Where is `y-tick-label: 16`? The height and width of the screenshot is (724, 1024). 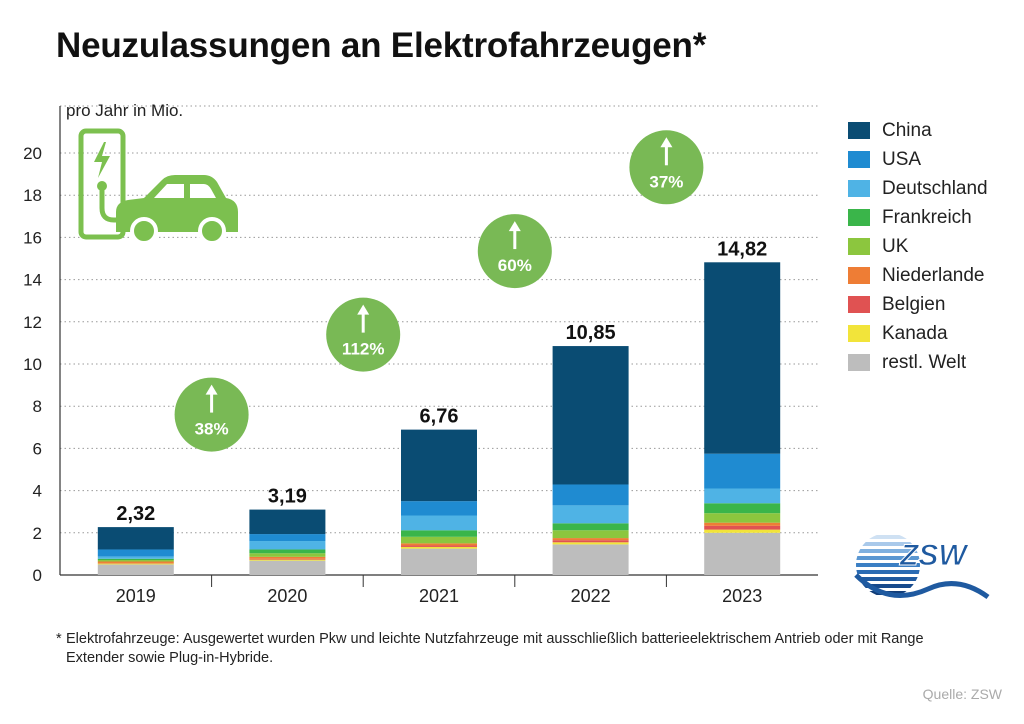
y-tick-label: 16 is located at coordinates (32, 237).